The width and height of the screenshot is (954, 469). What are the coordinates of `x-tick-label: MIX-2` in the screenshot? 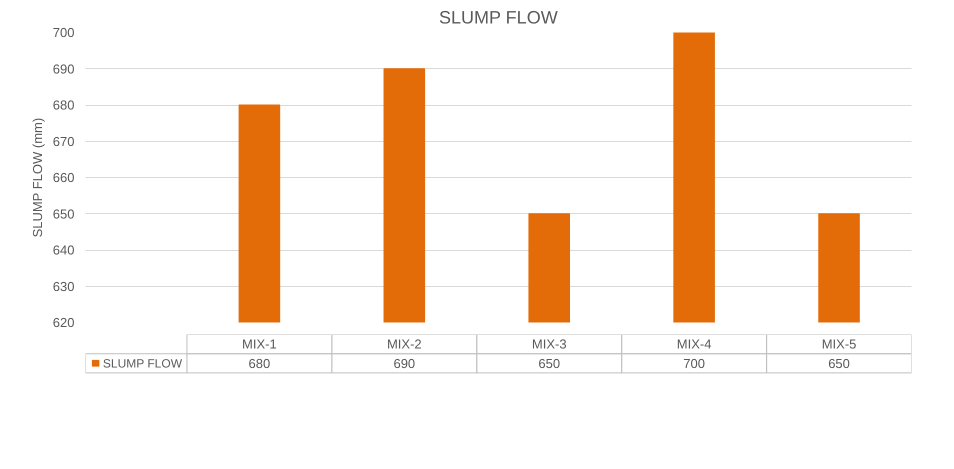 It's located at (404, 344).